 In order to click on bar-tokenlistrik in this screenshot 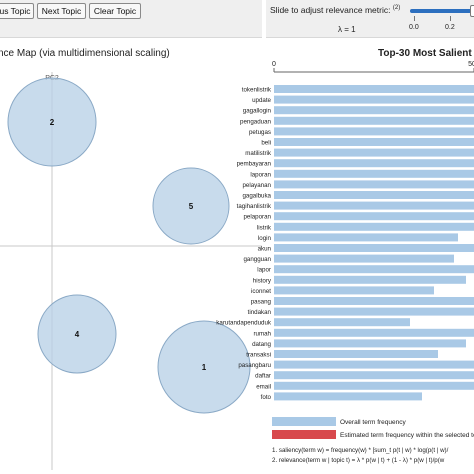, I will do `click(374, 89)`.